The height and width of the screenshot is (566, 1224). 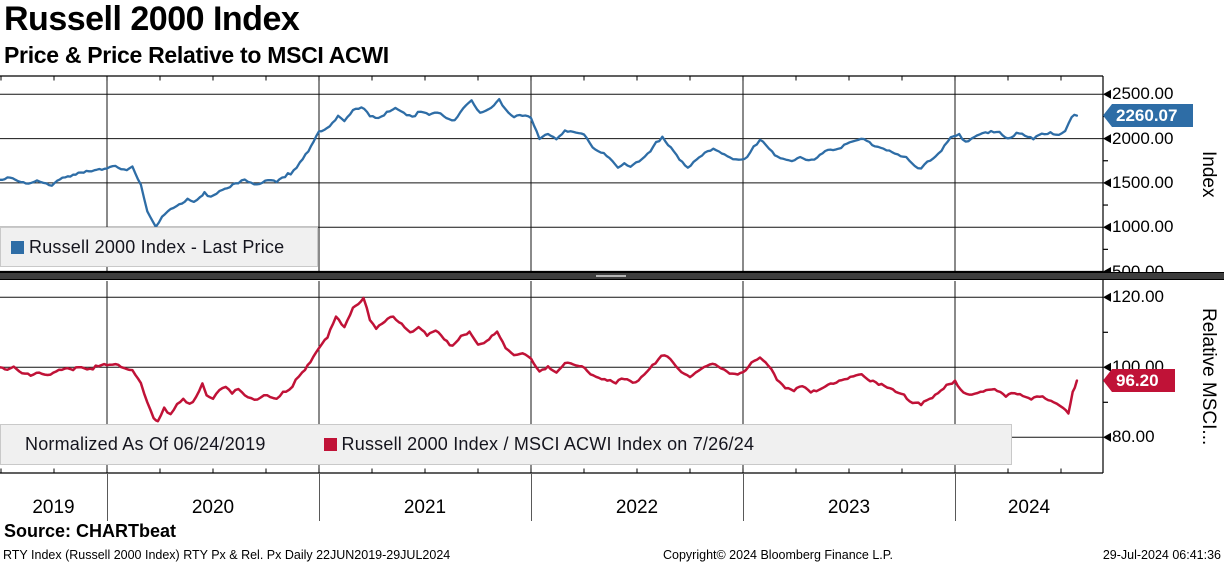 What do you see at coordinates (145, 444) in the screenshot?
I see `normalized-note: Normalized As Of 06/24/2019` at bounding box center [145, 444].